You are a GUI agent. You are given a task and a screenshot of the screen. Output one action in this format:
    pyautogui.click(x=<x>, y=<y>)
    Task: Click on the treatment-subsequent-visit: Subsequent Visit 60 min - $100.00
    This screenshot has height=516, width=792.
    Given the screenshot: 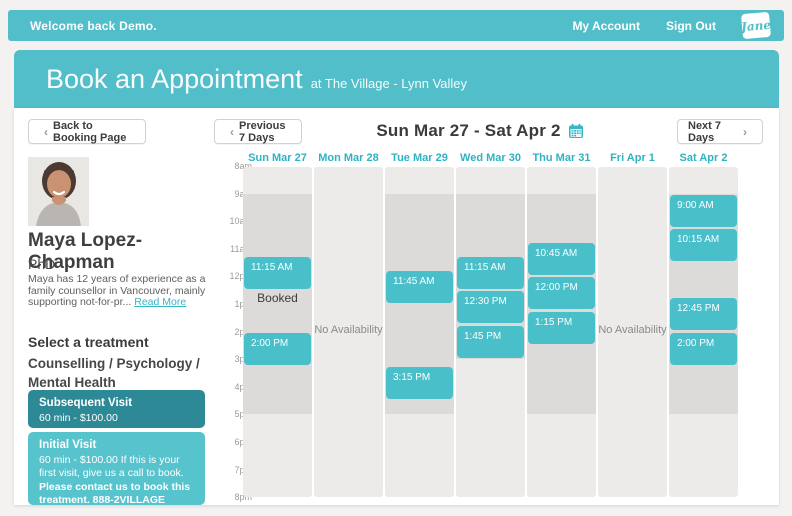 What is the action you would take?
    pyautogui.click(x=116, y=409)
    